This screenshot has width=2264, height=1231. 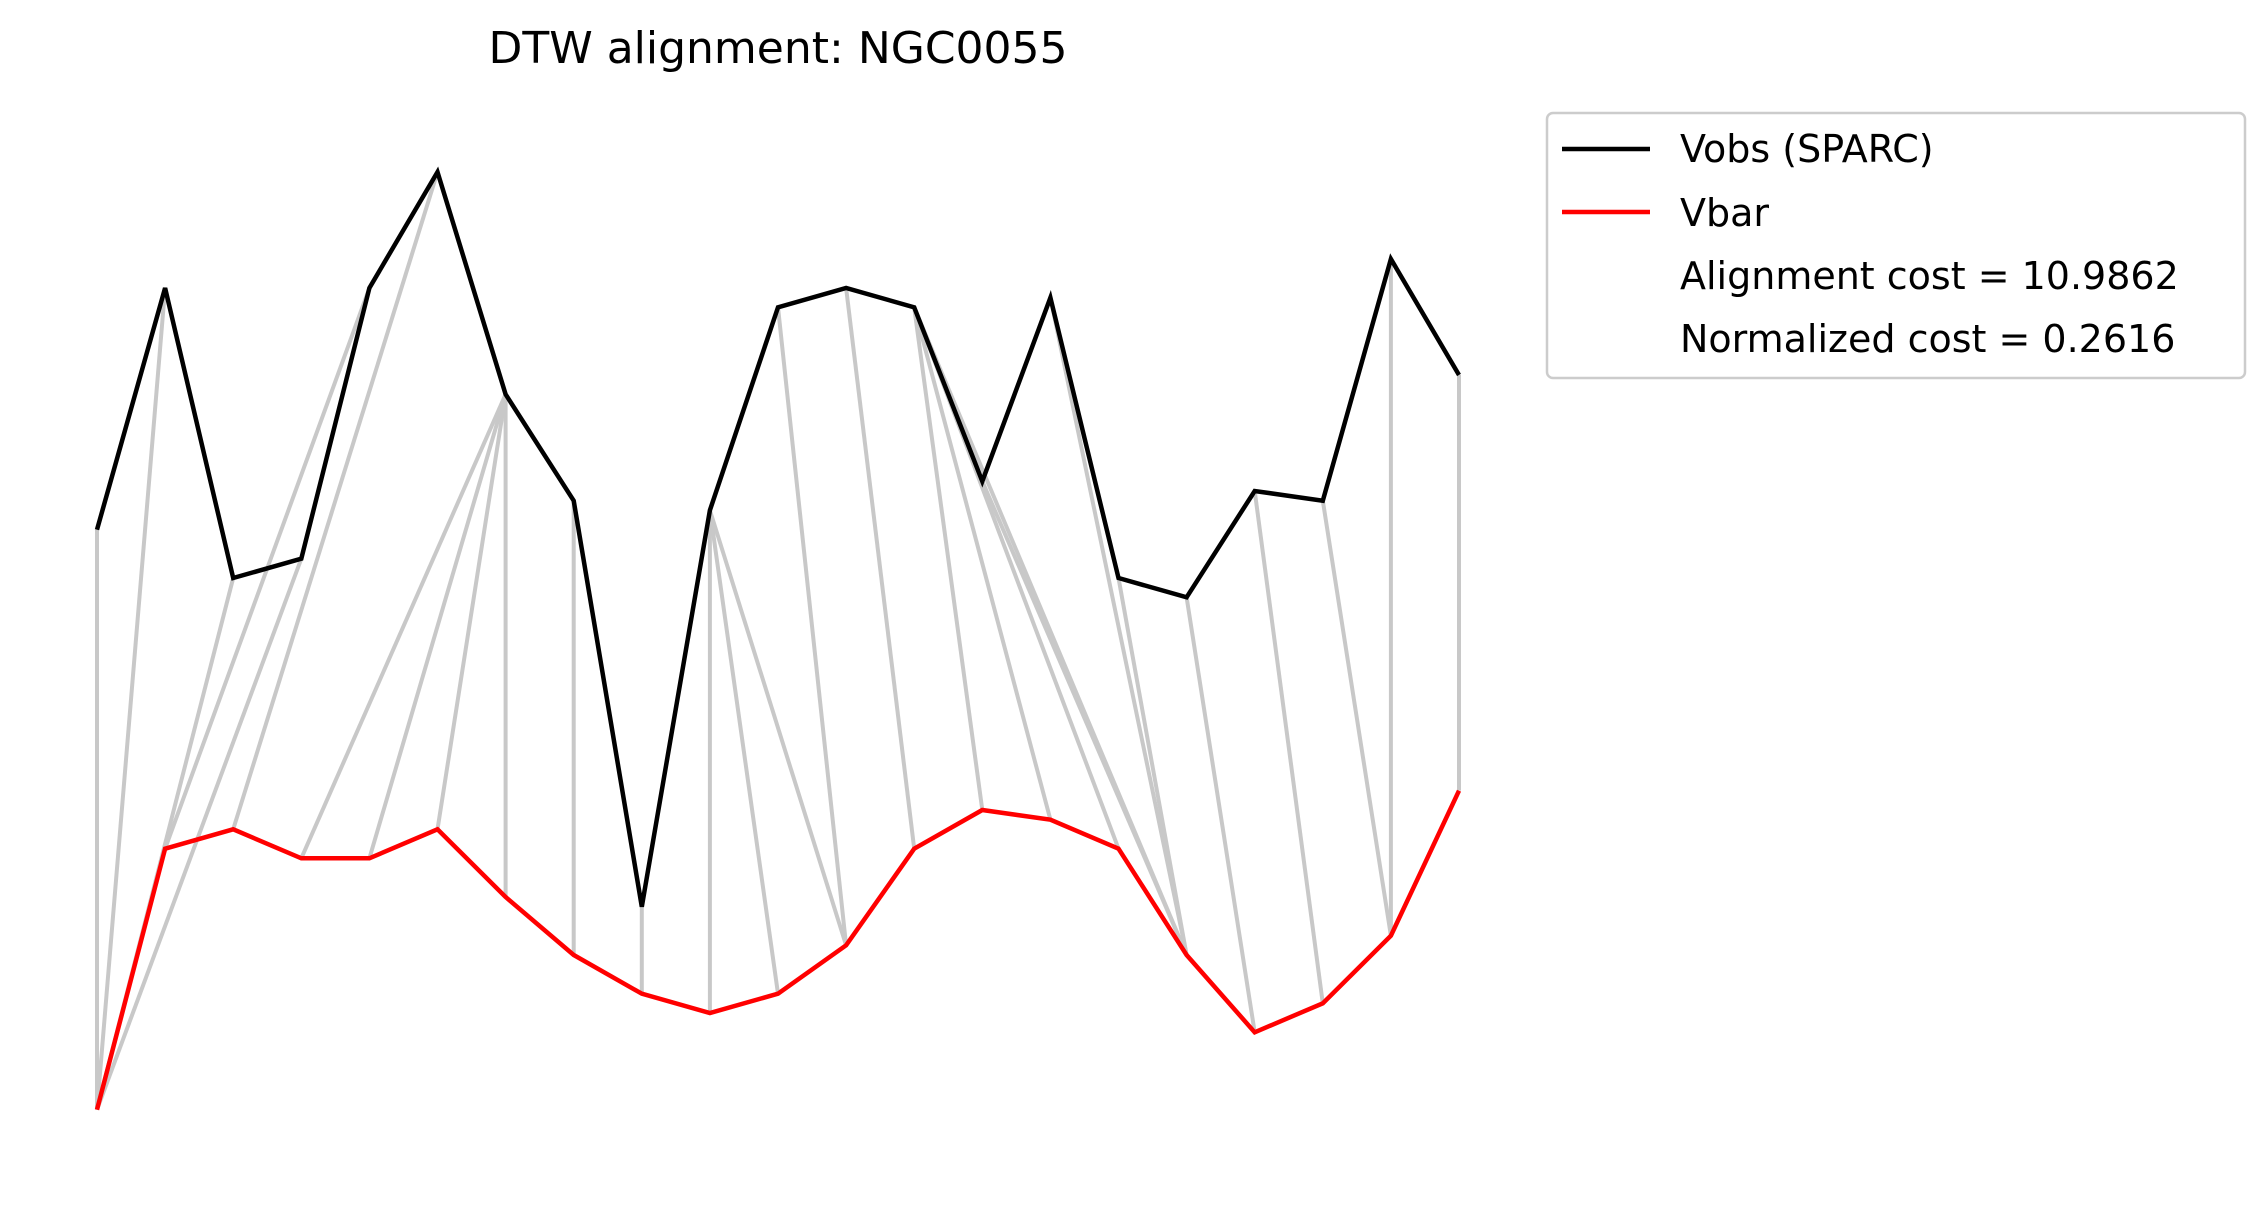 I want to click on legend-frame, so click(x=1896, y=245).